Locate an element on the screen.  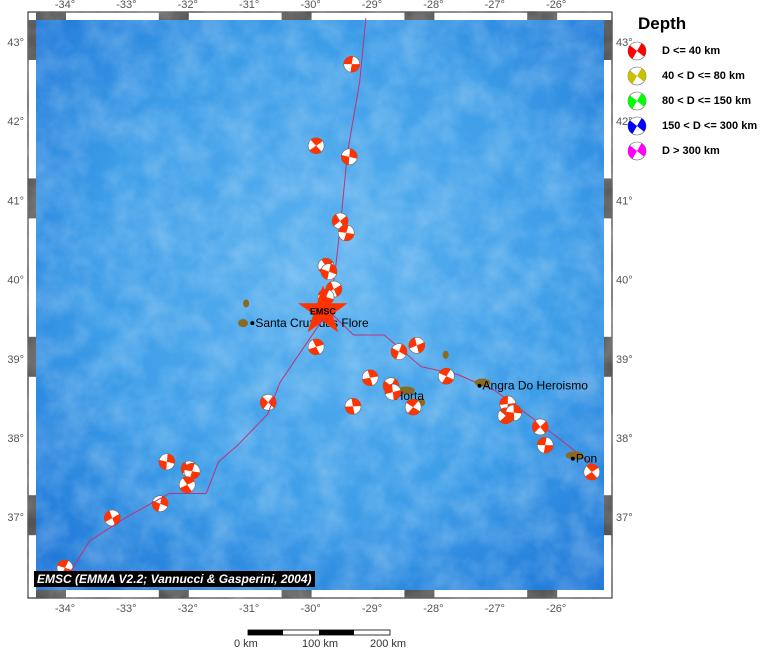
legend-item: 40 < D <= 80 km is located at coordinates (691, 75).